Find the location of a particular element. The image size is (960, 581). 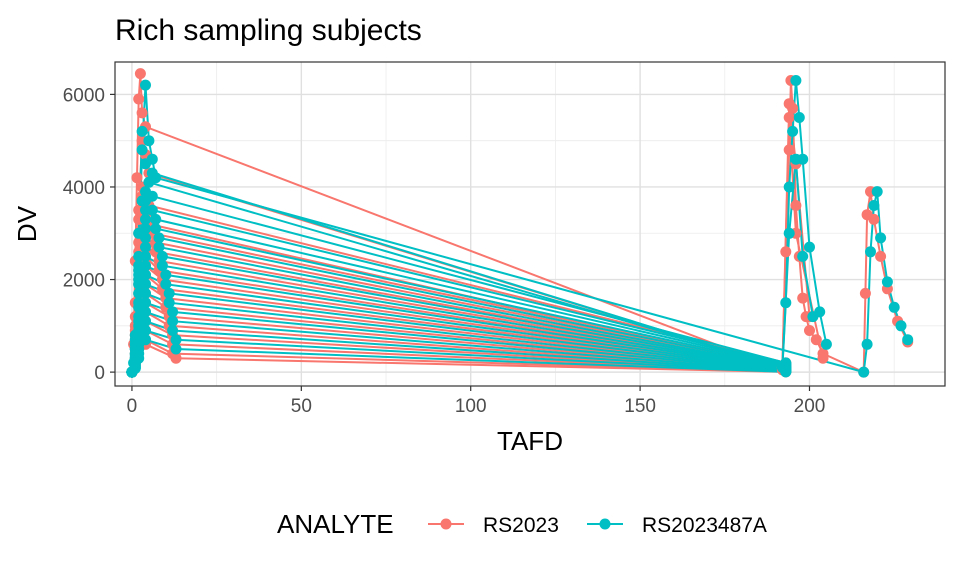

y-tick-label: 6000 is located at coordinates (84, 95).